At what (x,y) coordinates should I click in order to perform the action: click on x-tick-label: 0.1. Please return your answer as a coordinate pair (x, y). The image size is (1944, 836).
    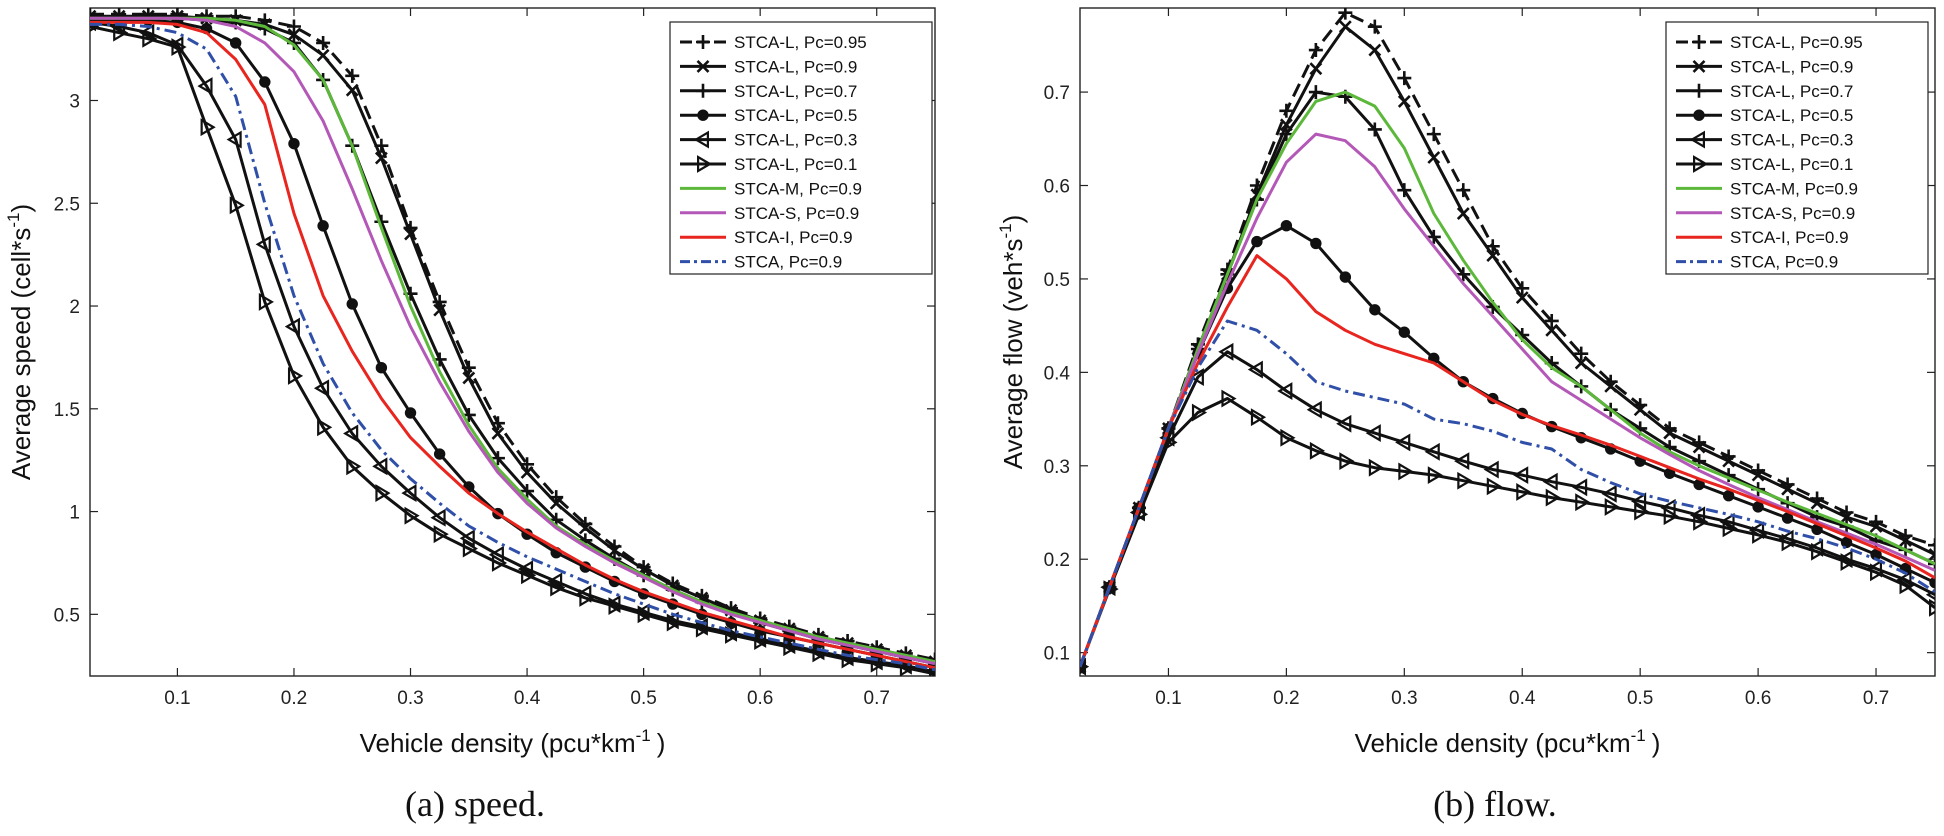
    Looking at the image, I should click on (1168, 698).